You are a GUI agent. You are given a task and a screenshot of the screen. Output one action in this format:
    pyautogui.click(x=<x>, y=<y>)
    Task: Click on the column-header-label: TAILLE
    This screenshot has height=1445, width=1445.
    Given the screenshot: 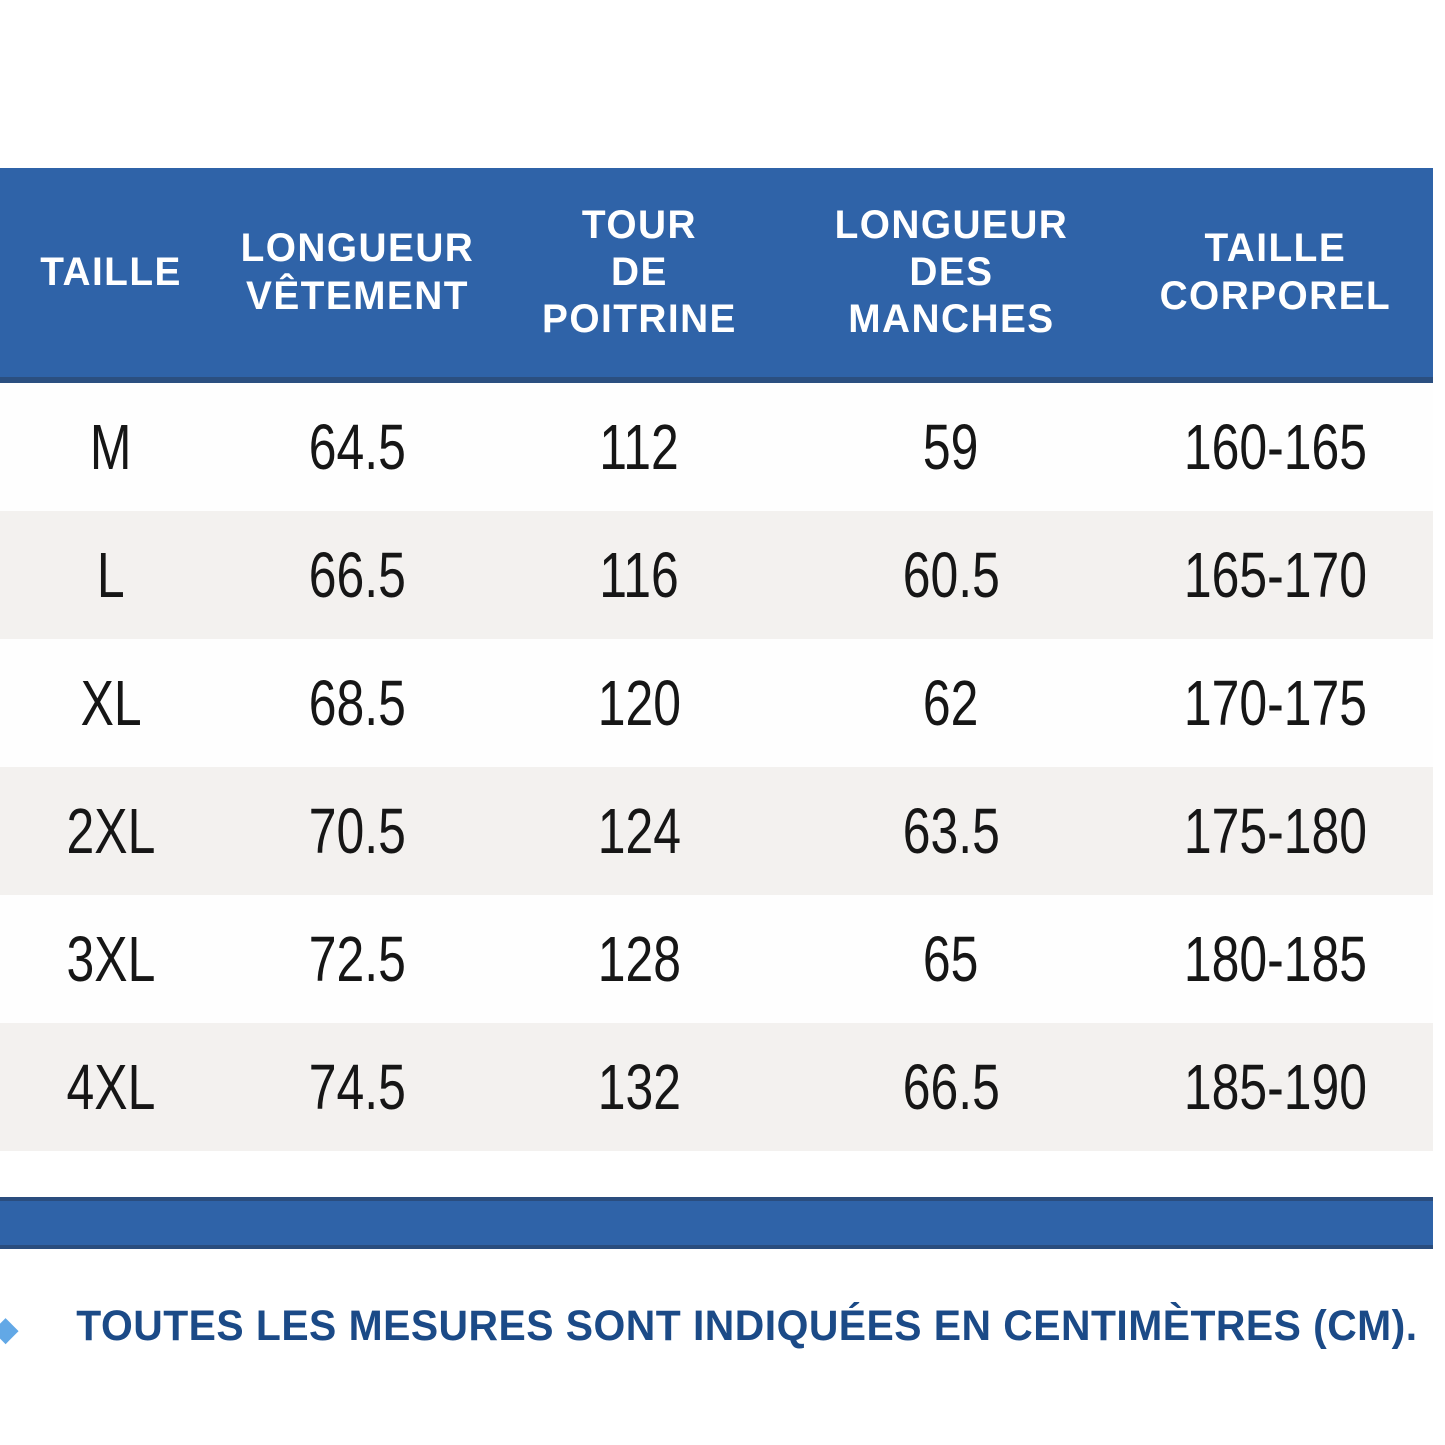 What is the action you would take?
    pyautogui.click(x=111, y=271)
    